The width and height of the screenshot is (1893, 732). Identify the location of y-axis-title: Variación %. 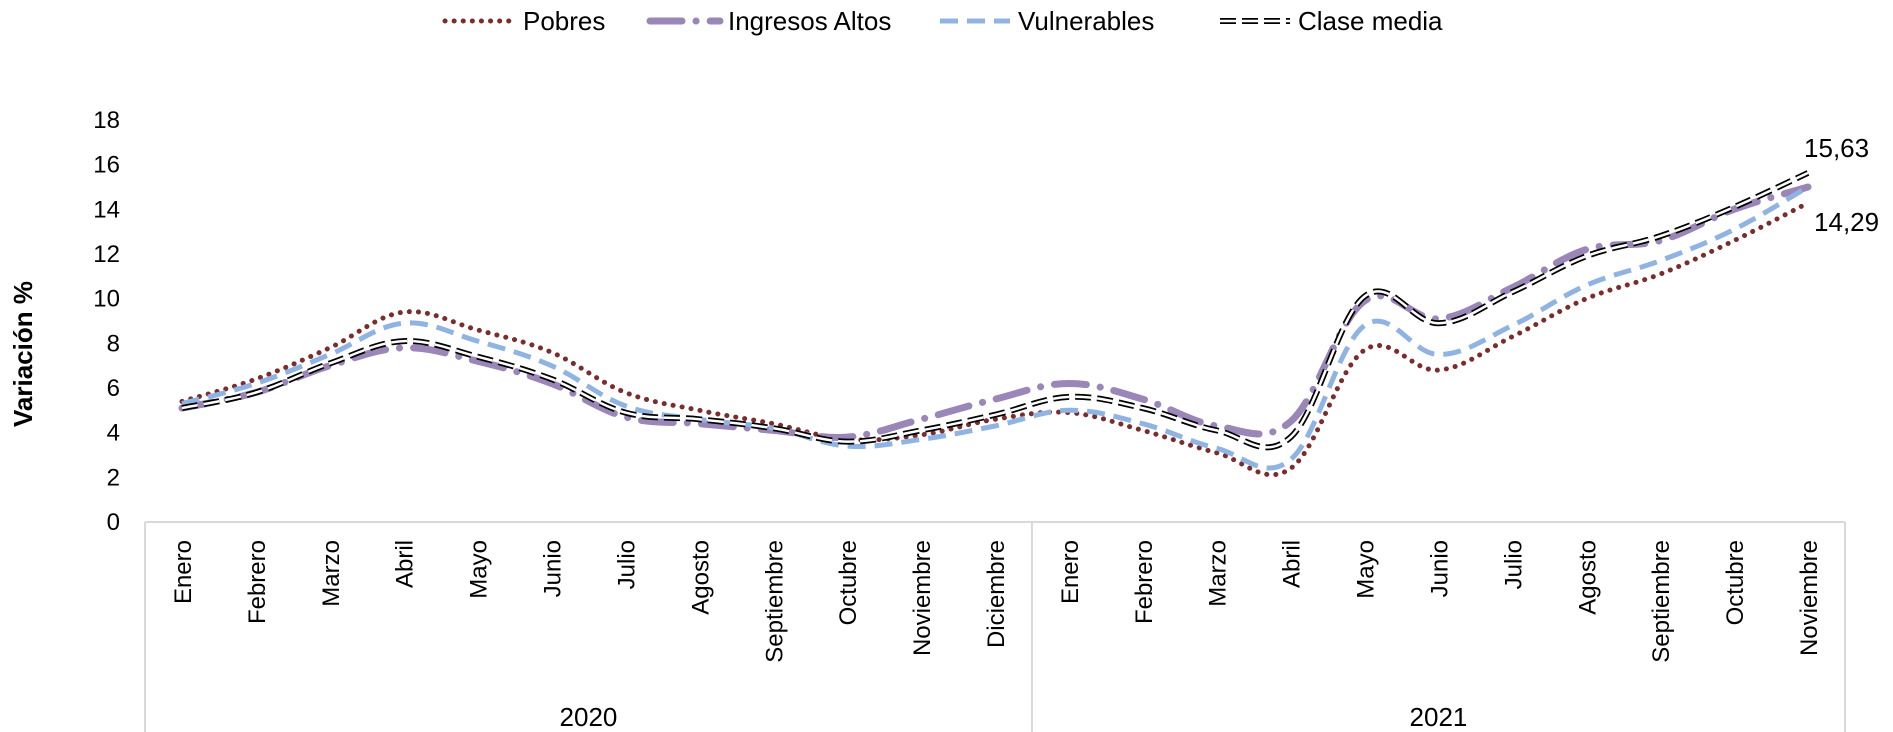
(23, 354).